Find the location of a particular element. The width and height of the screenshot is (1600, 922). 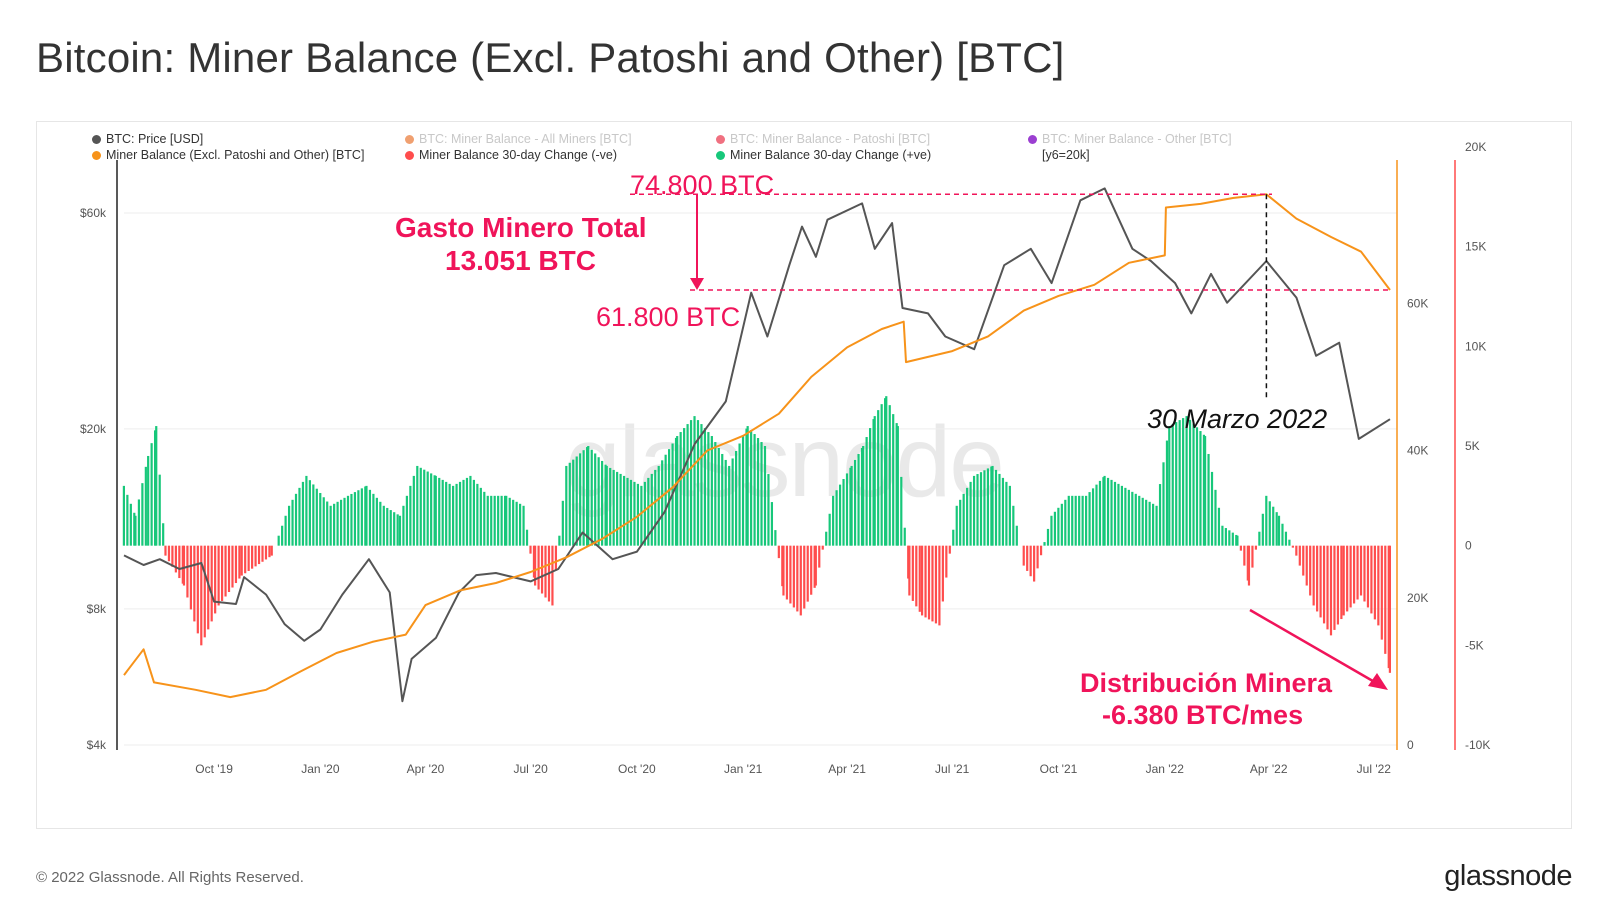

y-right-tick-label: 20K is located at coordinates (1475, 147).